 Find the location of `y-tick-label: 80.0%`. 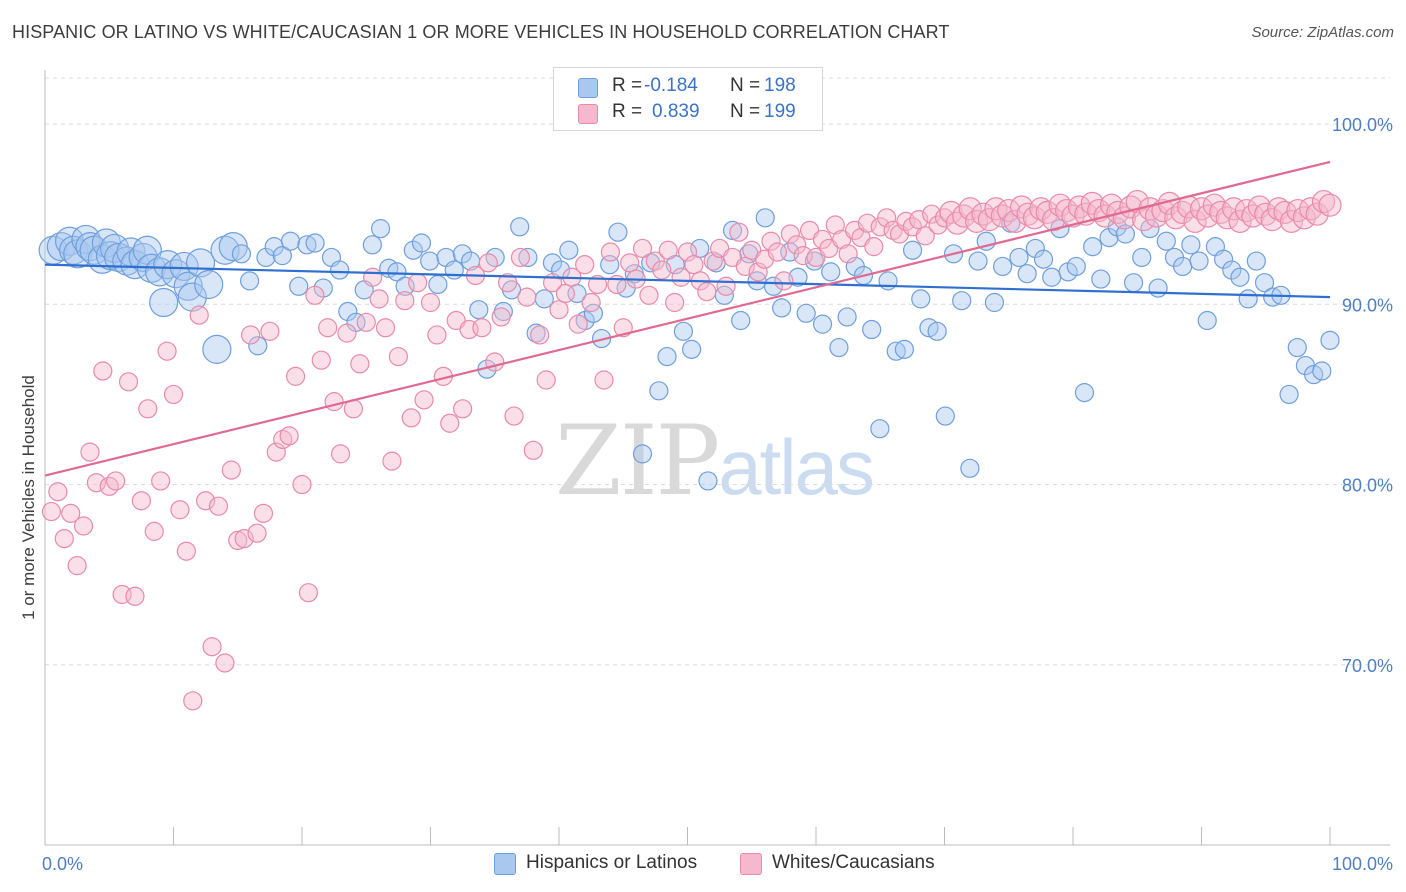

y-tick-label: 80.0% is located at coordinates (1367, 486).